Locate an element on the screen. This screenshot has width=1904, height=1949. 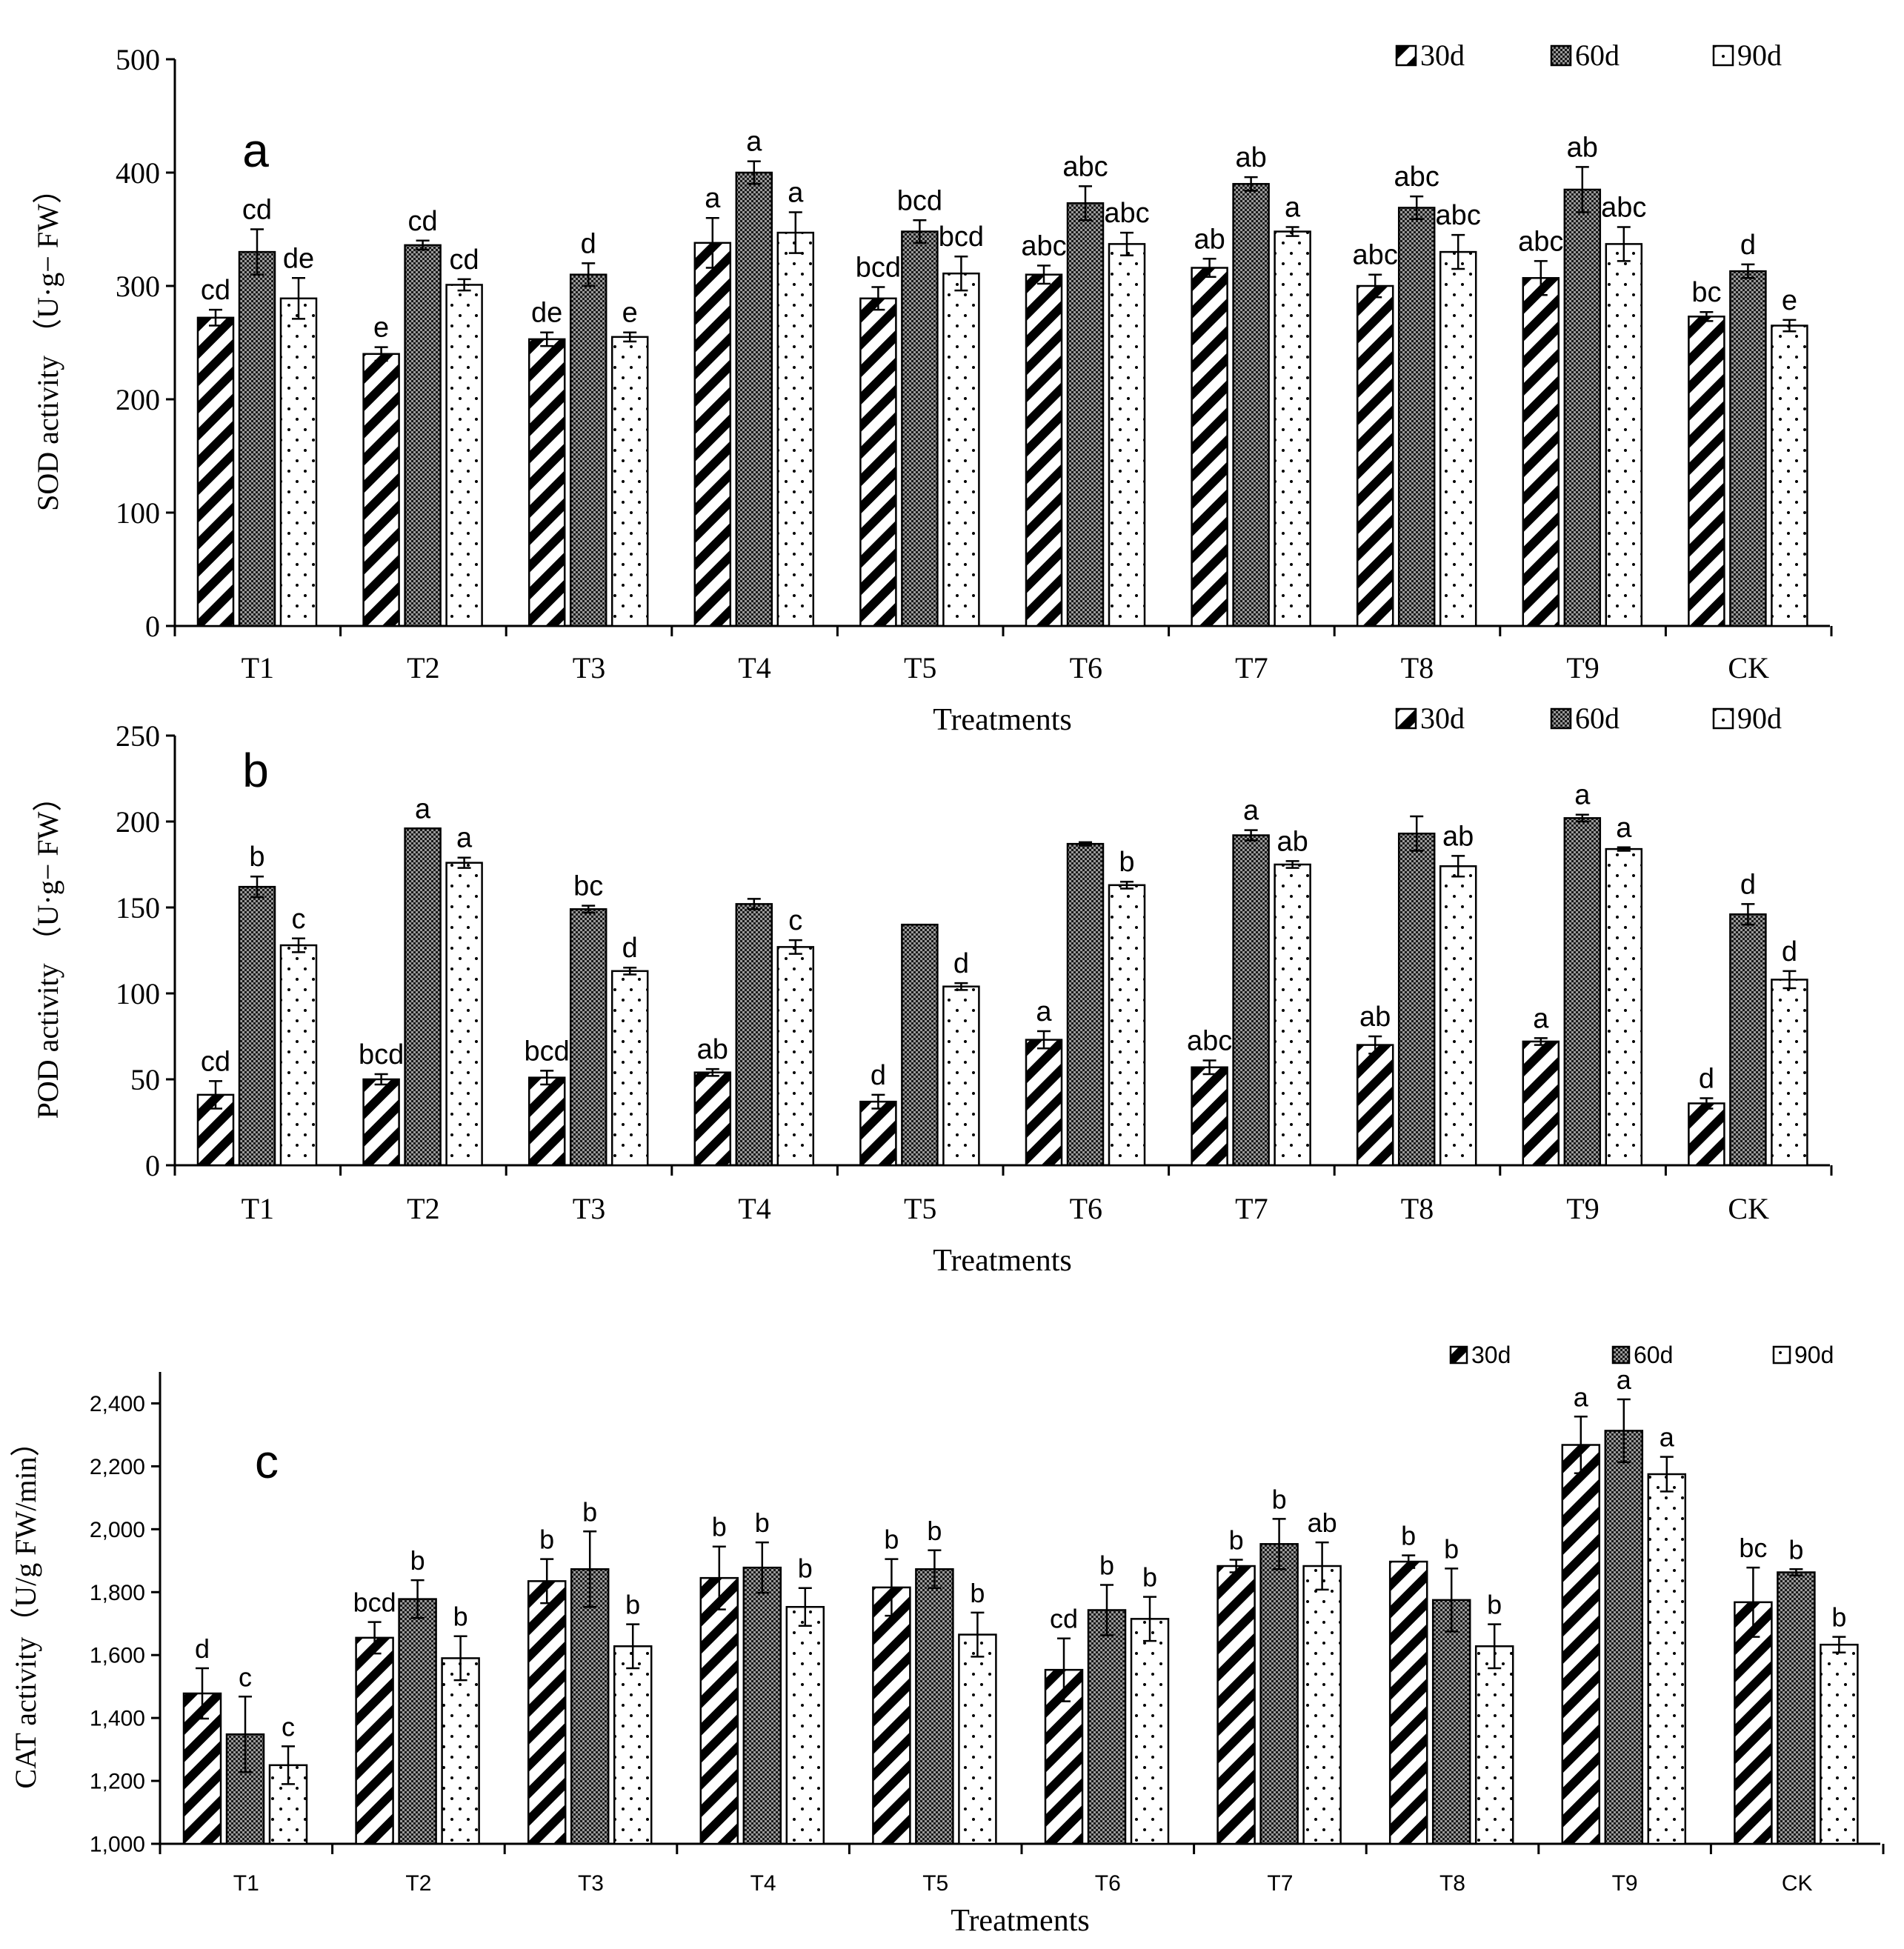
panel-letter: b is located at coordinates (255, 771).